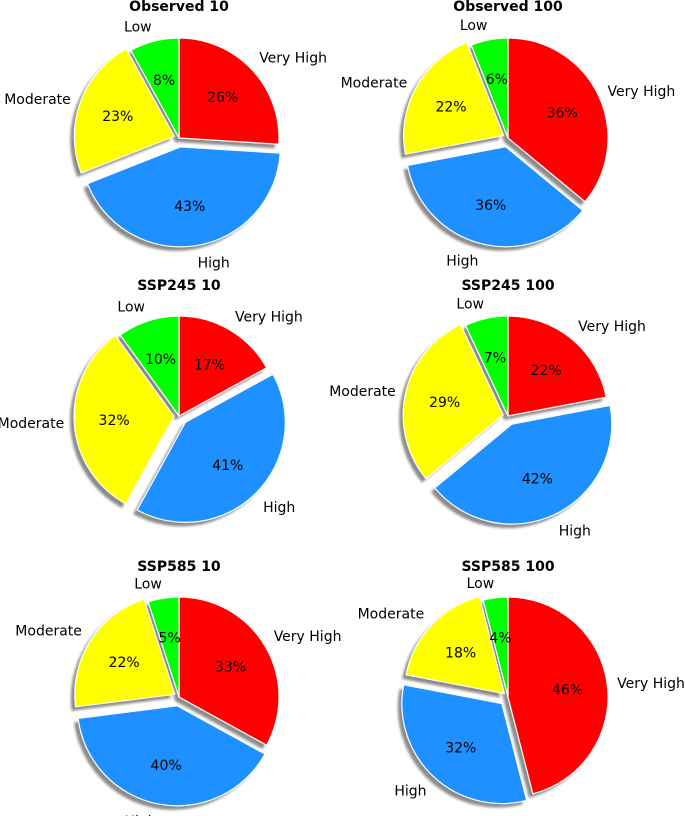 This screenshot has width=685, height=816. Describe the element at coordinates (508, 7) in the screenshot. I see `chart-title: Observed 100` at that location.